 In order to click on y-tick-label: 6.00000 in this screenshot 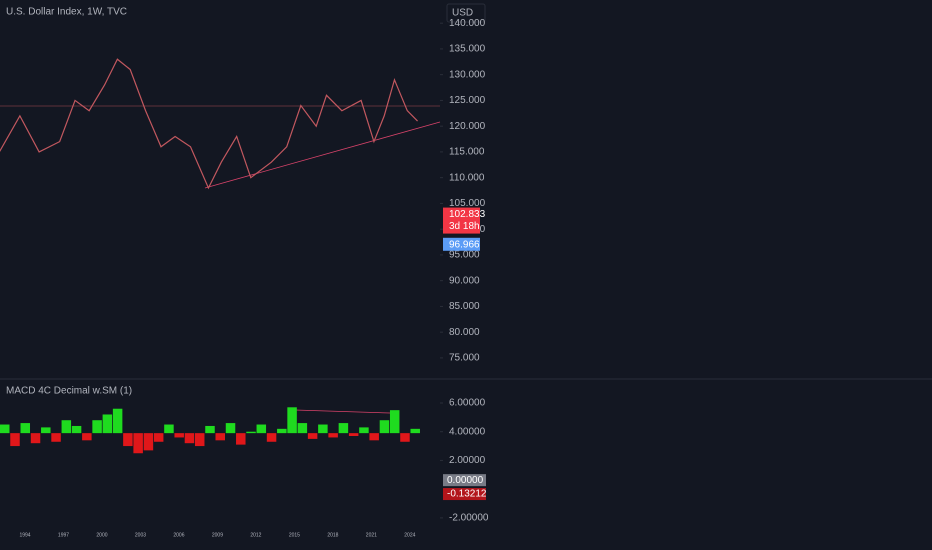, I will do `click(467, 403)`.